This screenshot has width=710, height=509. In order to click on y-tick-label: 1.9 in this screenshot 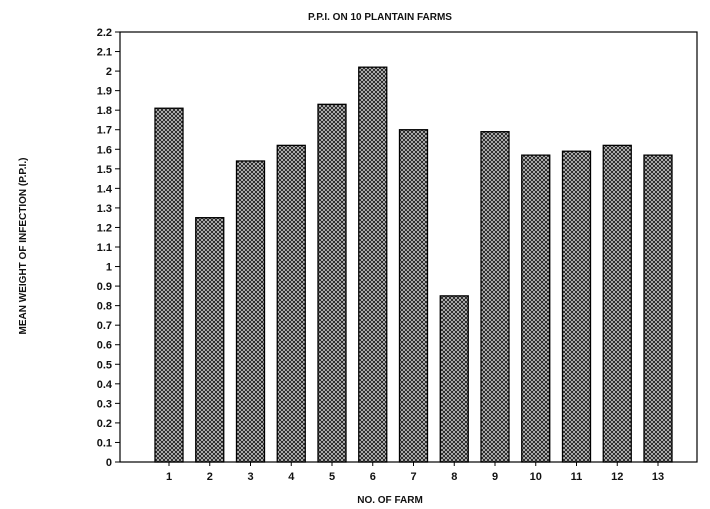, I will do `click(104, 92)`.